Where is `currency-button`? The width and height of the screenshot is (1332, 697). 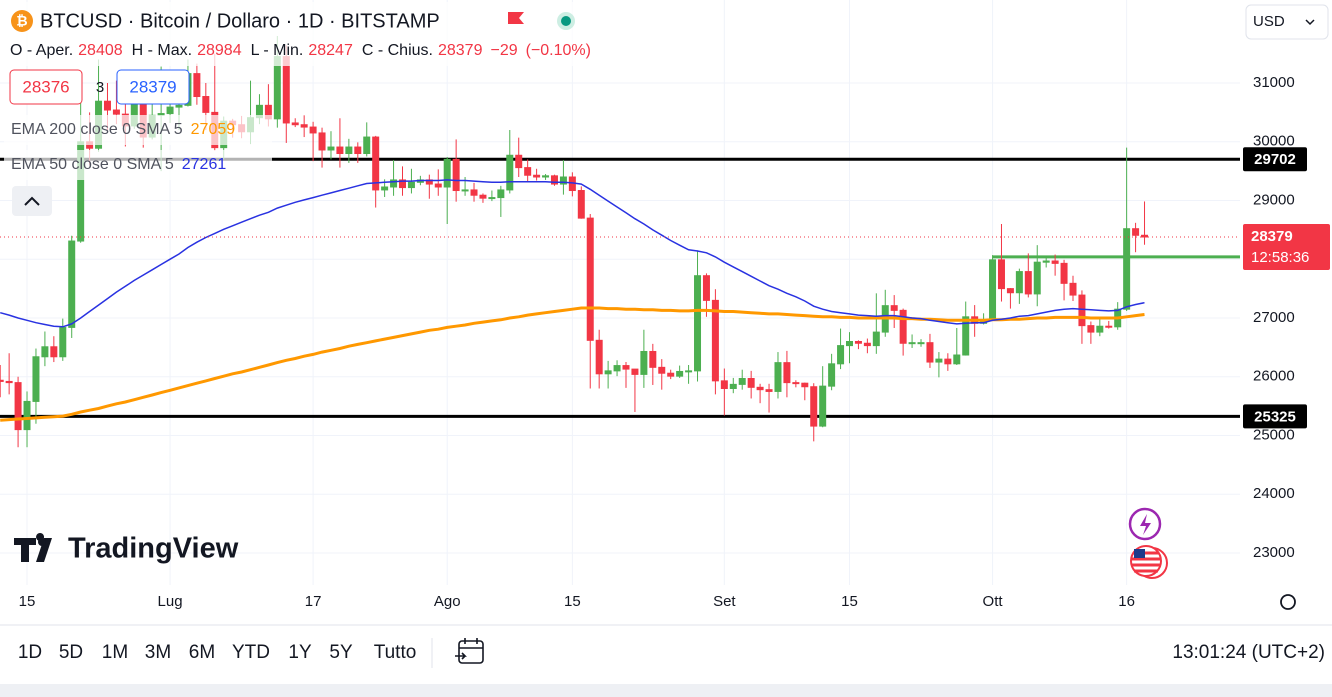
currency-button is located at coordinates (1287, 22).